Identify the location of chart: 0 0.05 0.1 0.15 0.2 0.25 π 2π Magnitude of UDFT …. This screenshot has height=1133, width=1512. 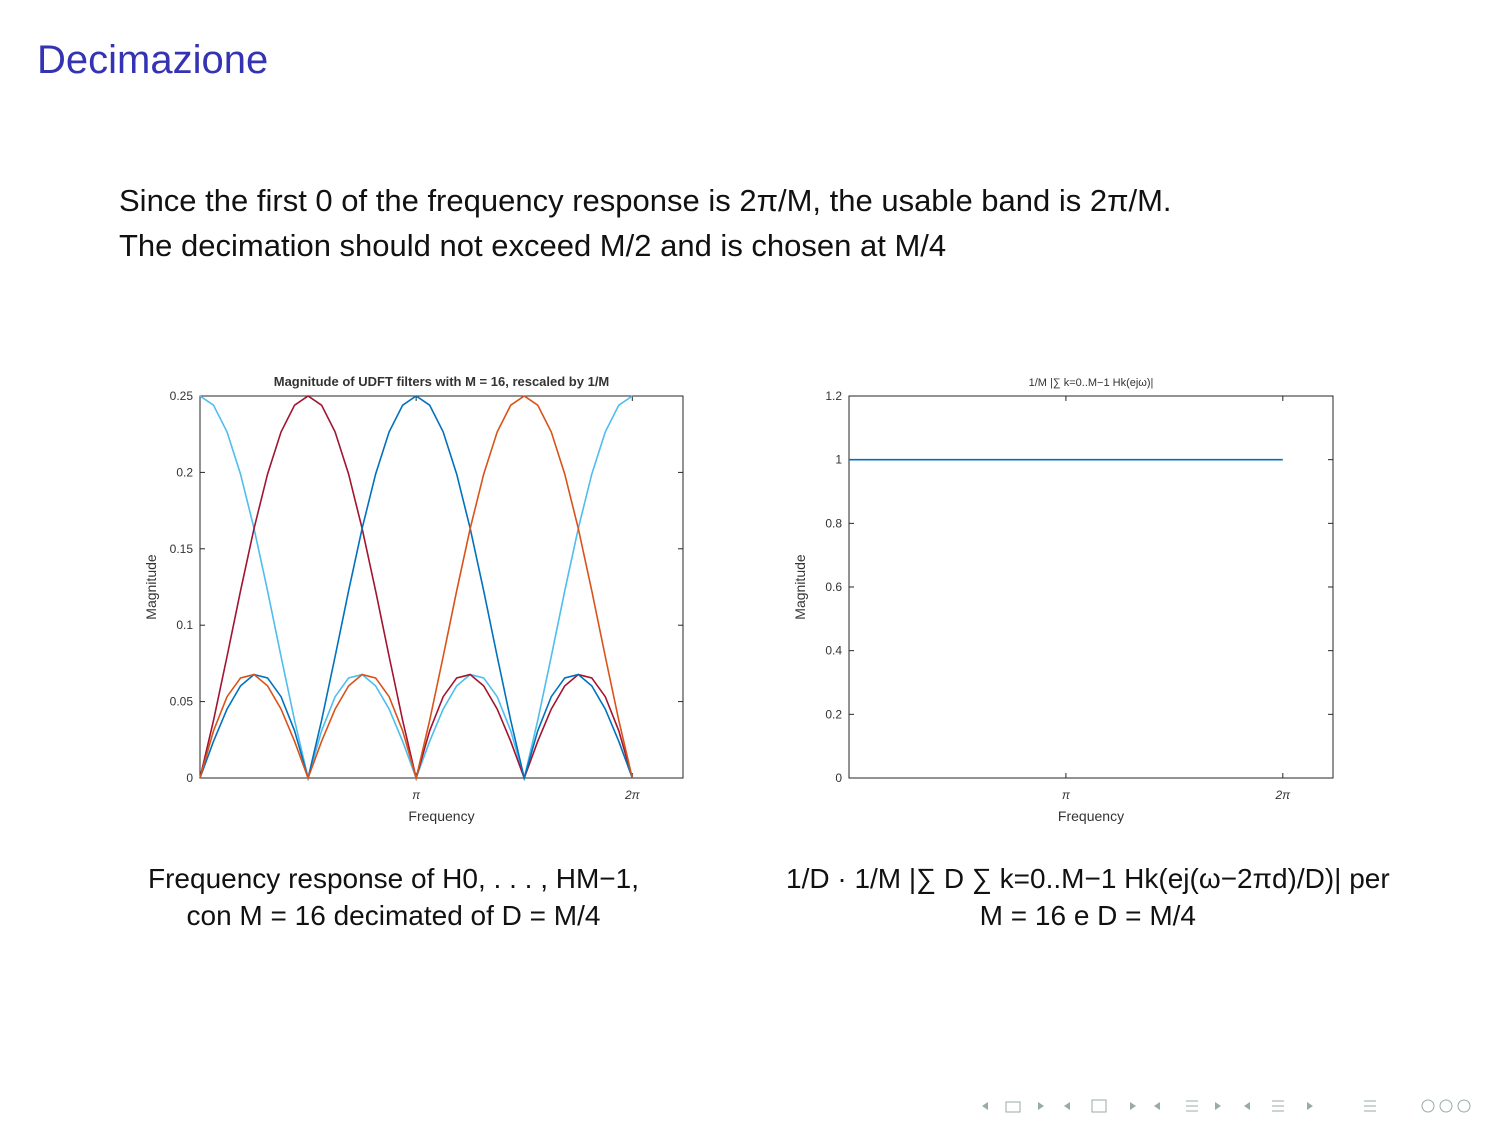
(413, 599).